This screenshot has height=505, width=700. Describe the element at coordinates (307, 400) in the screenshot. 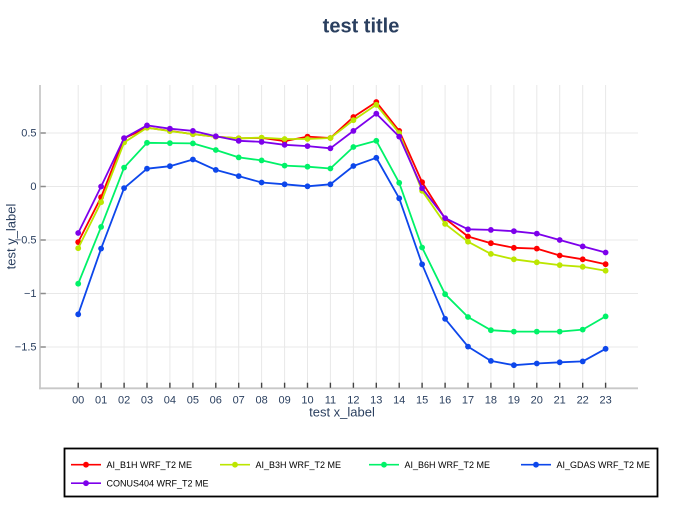

I see `svg-text: 10` at that location.